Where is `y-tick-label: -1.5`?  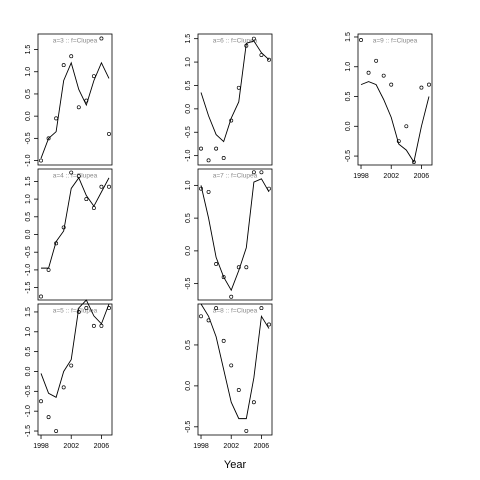
y-tick-label: -1.5 is located at coordinates (28, 287).